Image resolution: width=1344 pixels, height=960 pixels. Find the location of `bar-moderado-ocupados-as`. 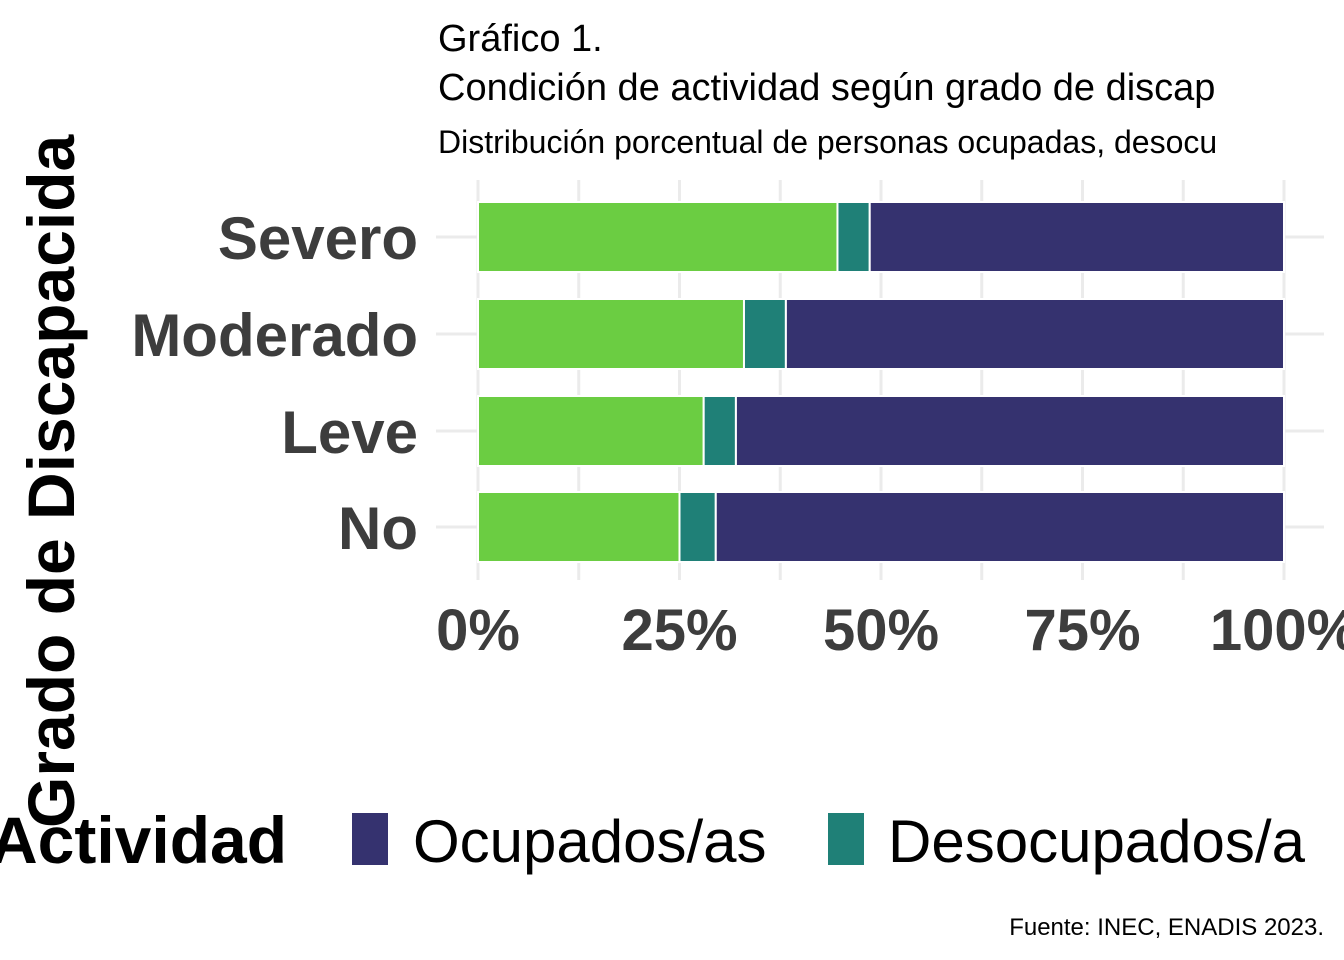

bar-moderado-ocupados-as is located at coordinates (1035, 334).